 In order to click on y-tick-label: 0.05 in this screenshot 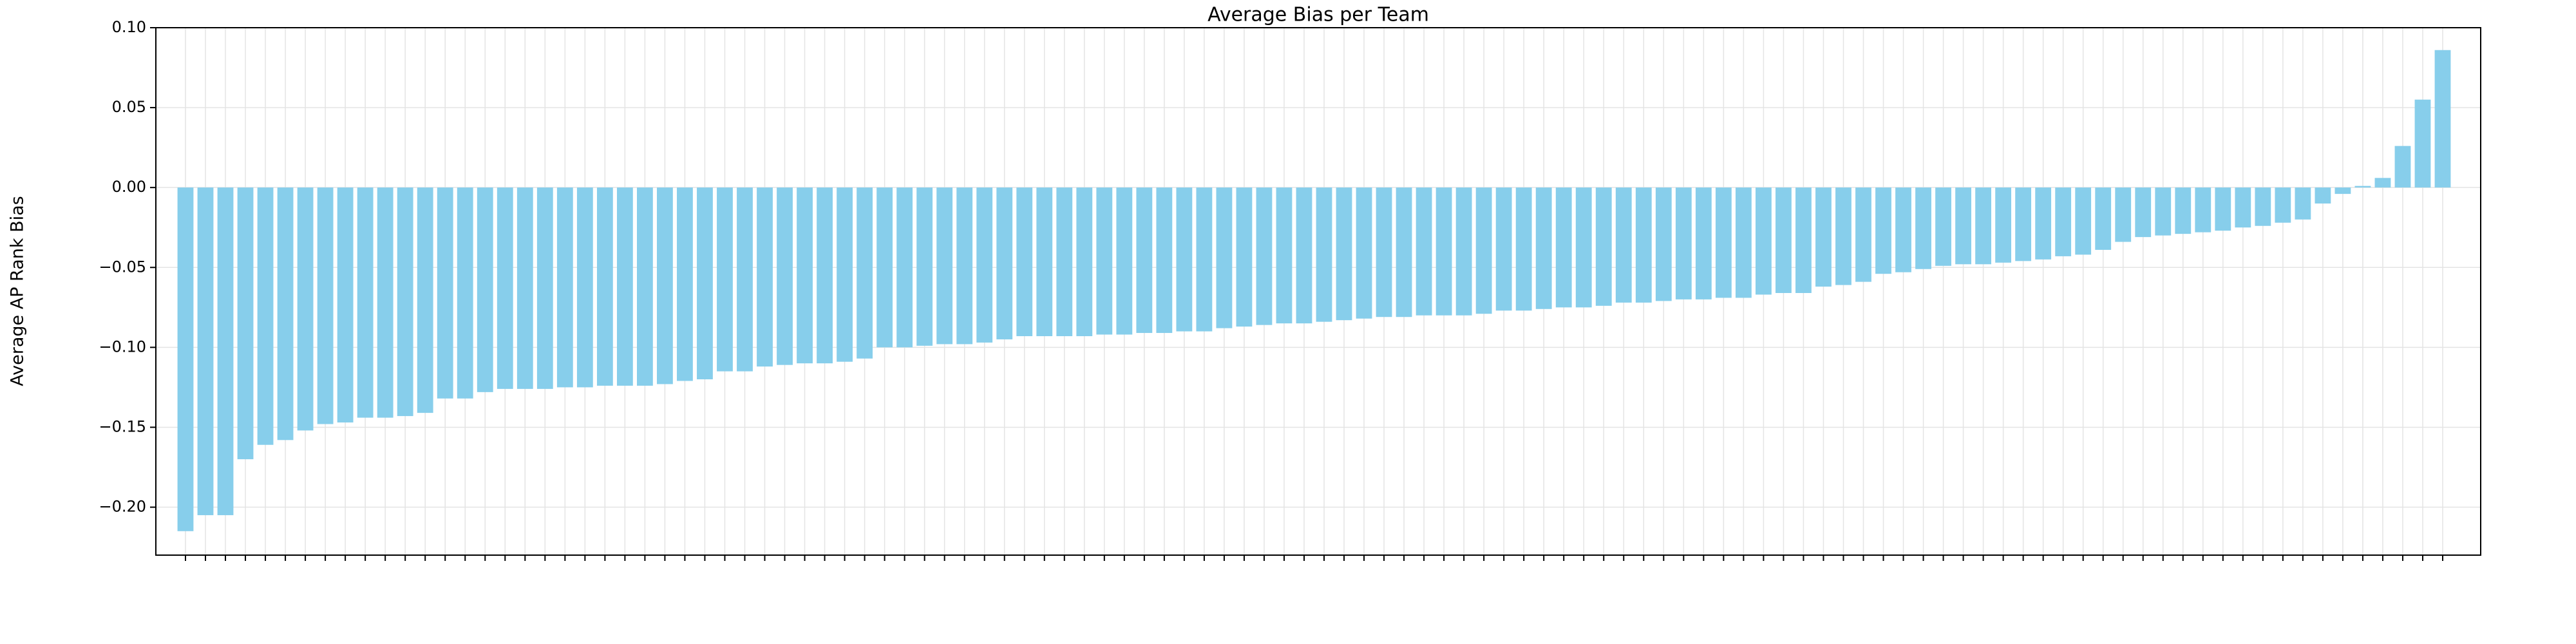, I will do `click(129, 107)`.